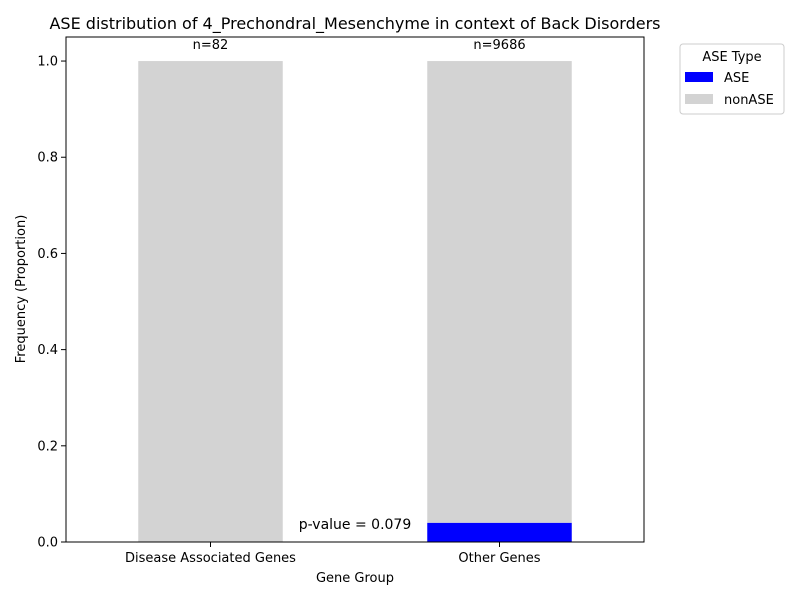 The width and height of the screenshot is (800, 600). I want to click on bar-count-label: n=9686, so click(499, 45).